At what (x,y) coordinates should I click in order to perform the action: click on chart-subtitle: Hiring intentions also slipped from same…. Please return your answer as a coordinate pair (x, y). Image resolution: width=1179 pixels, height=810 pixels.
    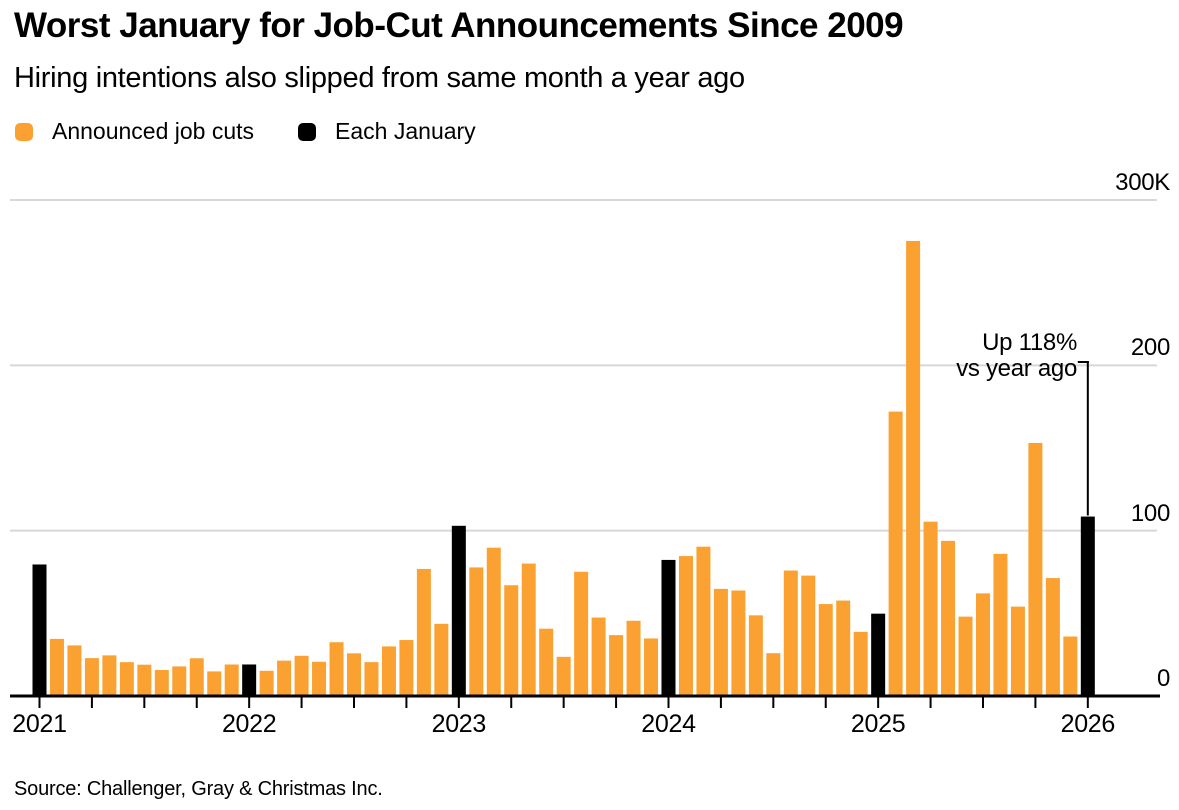
    Looking at the image, I should click on (379, 78).